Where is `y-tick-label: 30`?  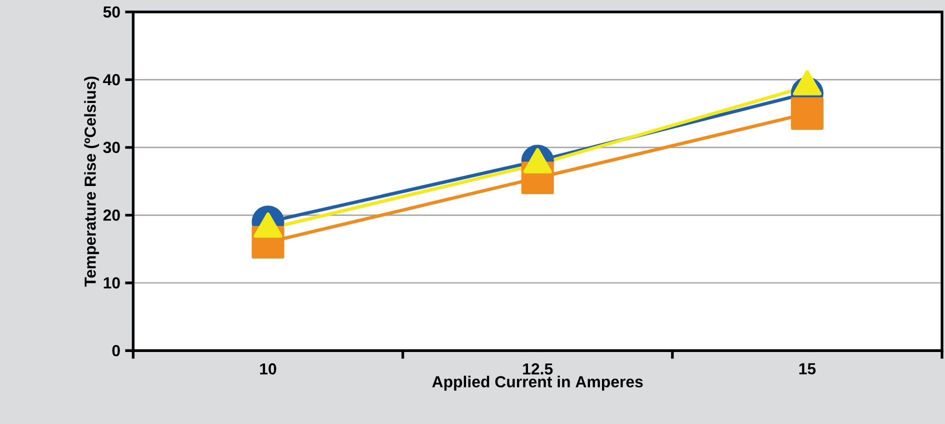
y-tick-label: 30 is located at coordinates (111, 147).